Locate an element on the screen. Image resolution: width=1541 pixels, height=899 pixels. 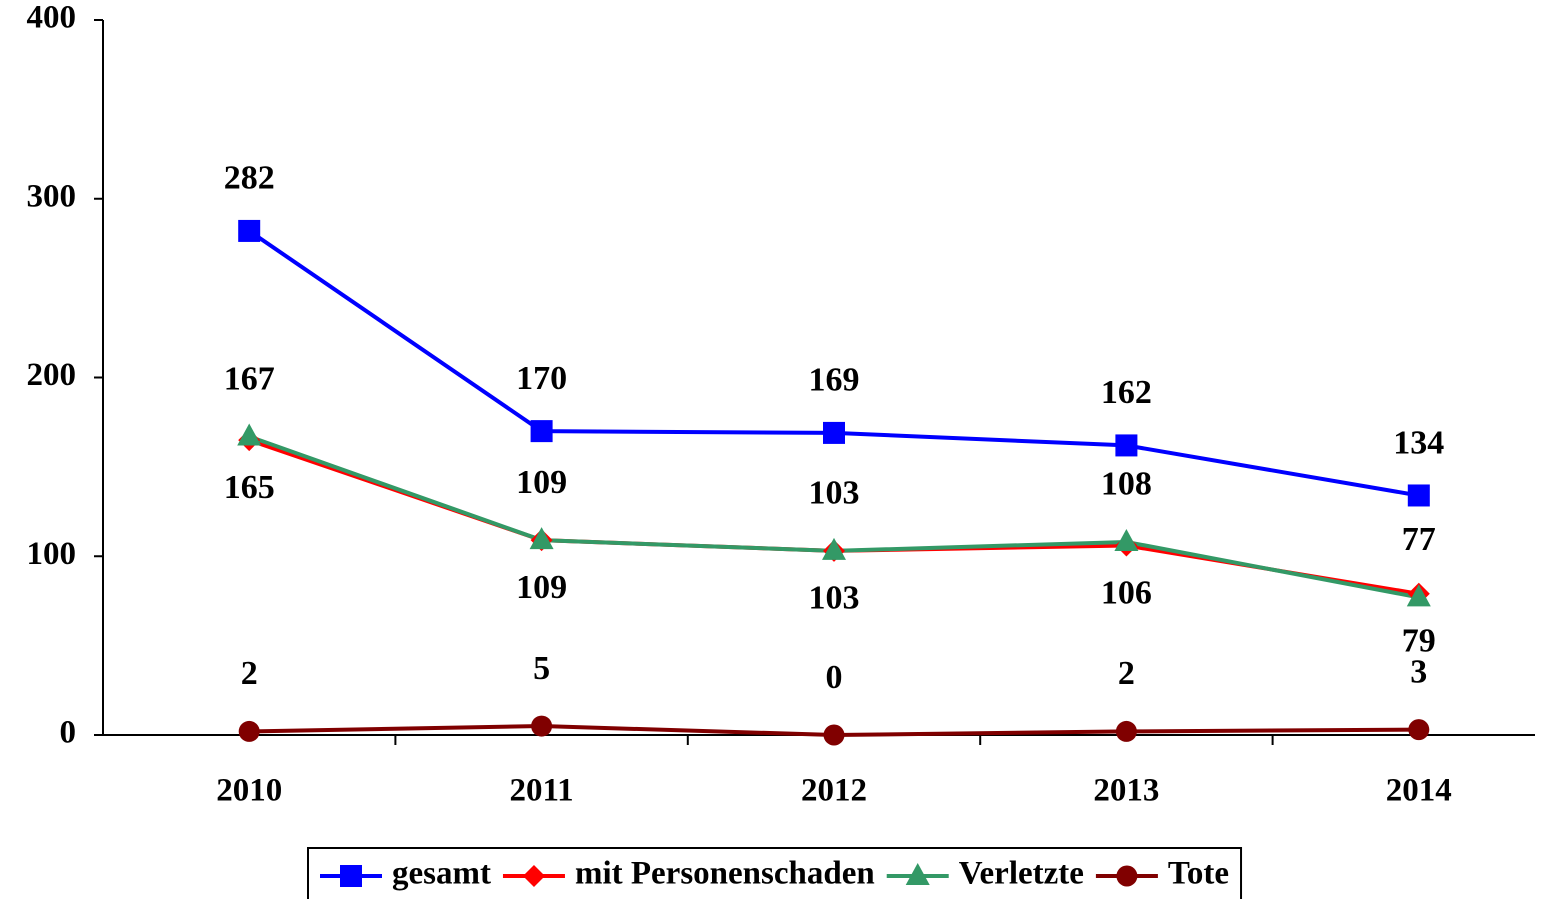
legend: gesamt mit Personenschaden Verletzte Tote is located at coordinates (775, 873).